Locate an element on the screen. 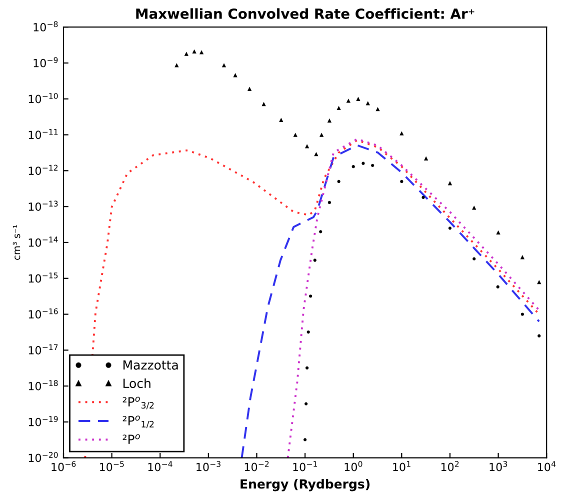  y-tick-label: 10$^{−9}$ is located at coordinates (46, 62).